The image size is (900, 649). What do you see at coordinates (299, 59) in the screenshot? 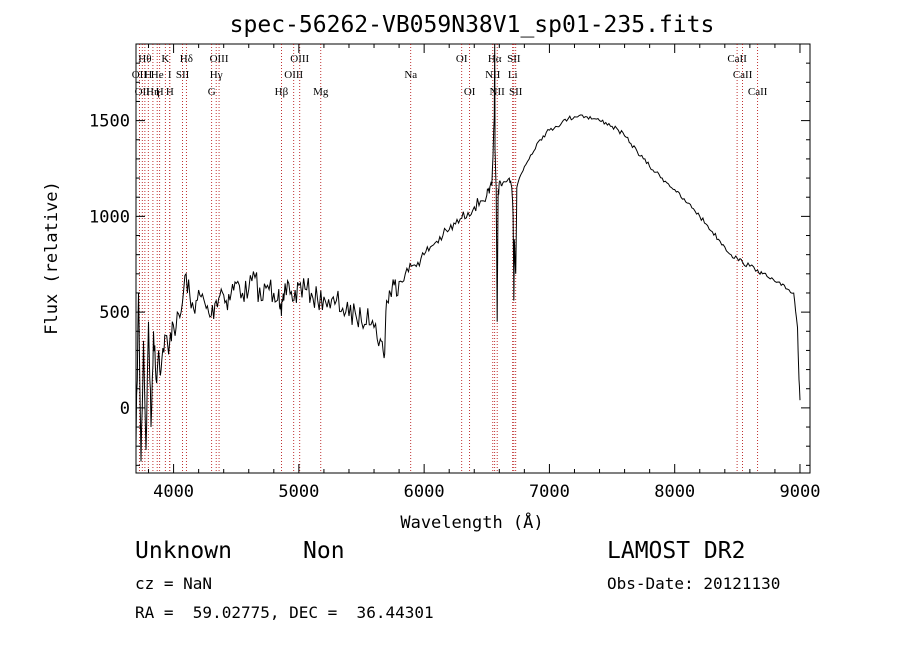
I see `line-label-17: OIII` at bounding box center [299, 59].